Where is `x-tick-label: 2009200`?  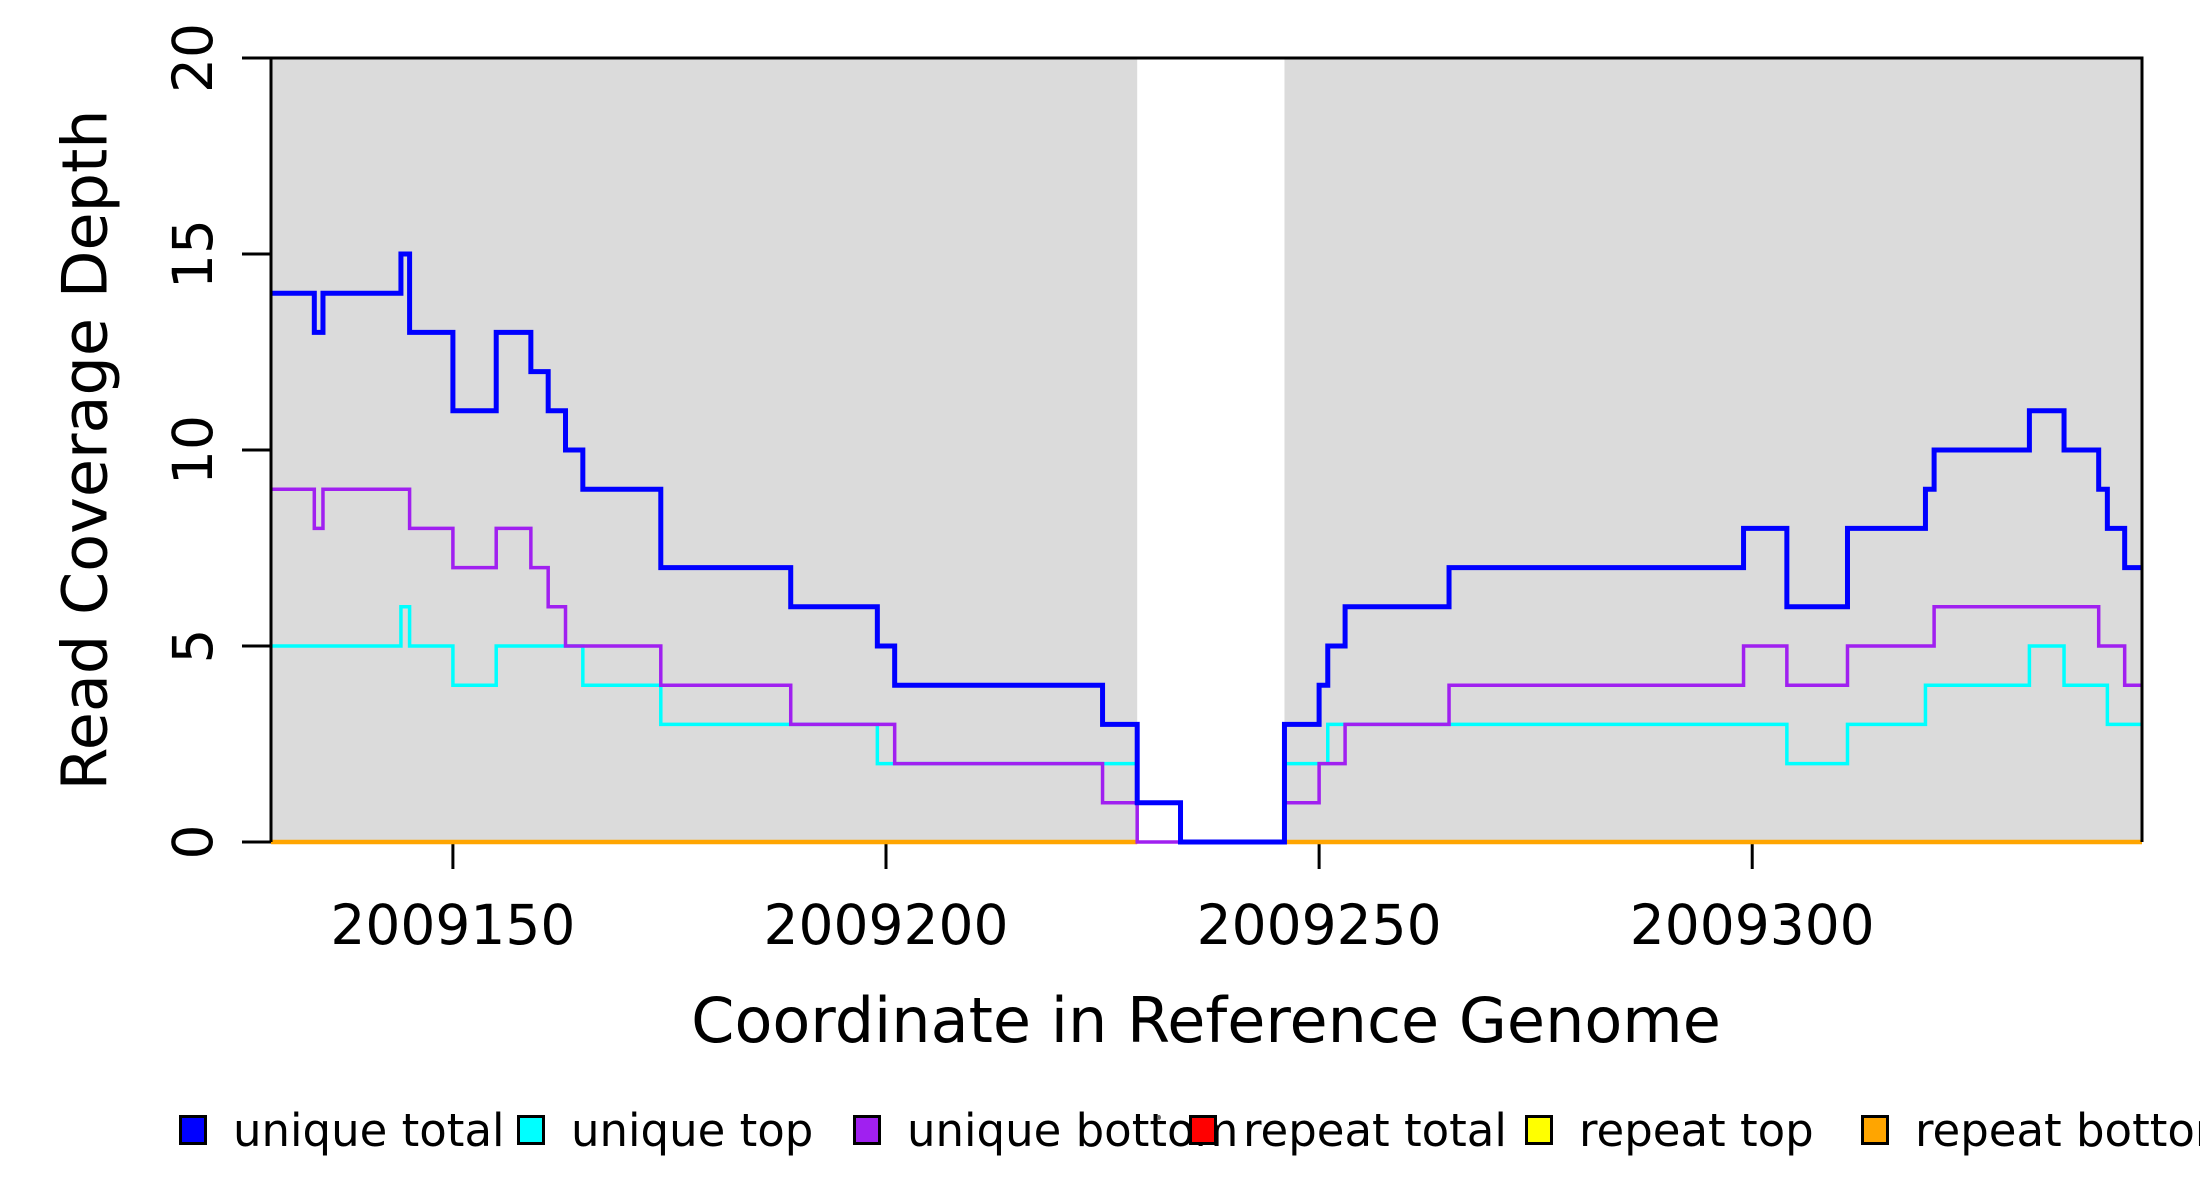
x-tick-label: 2009200 is located at coordinates (886, 925).